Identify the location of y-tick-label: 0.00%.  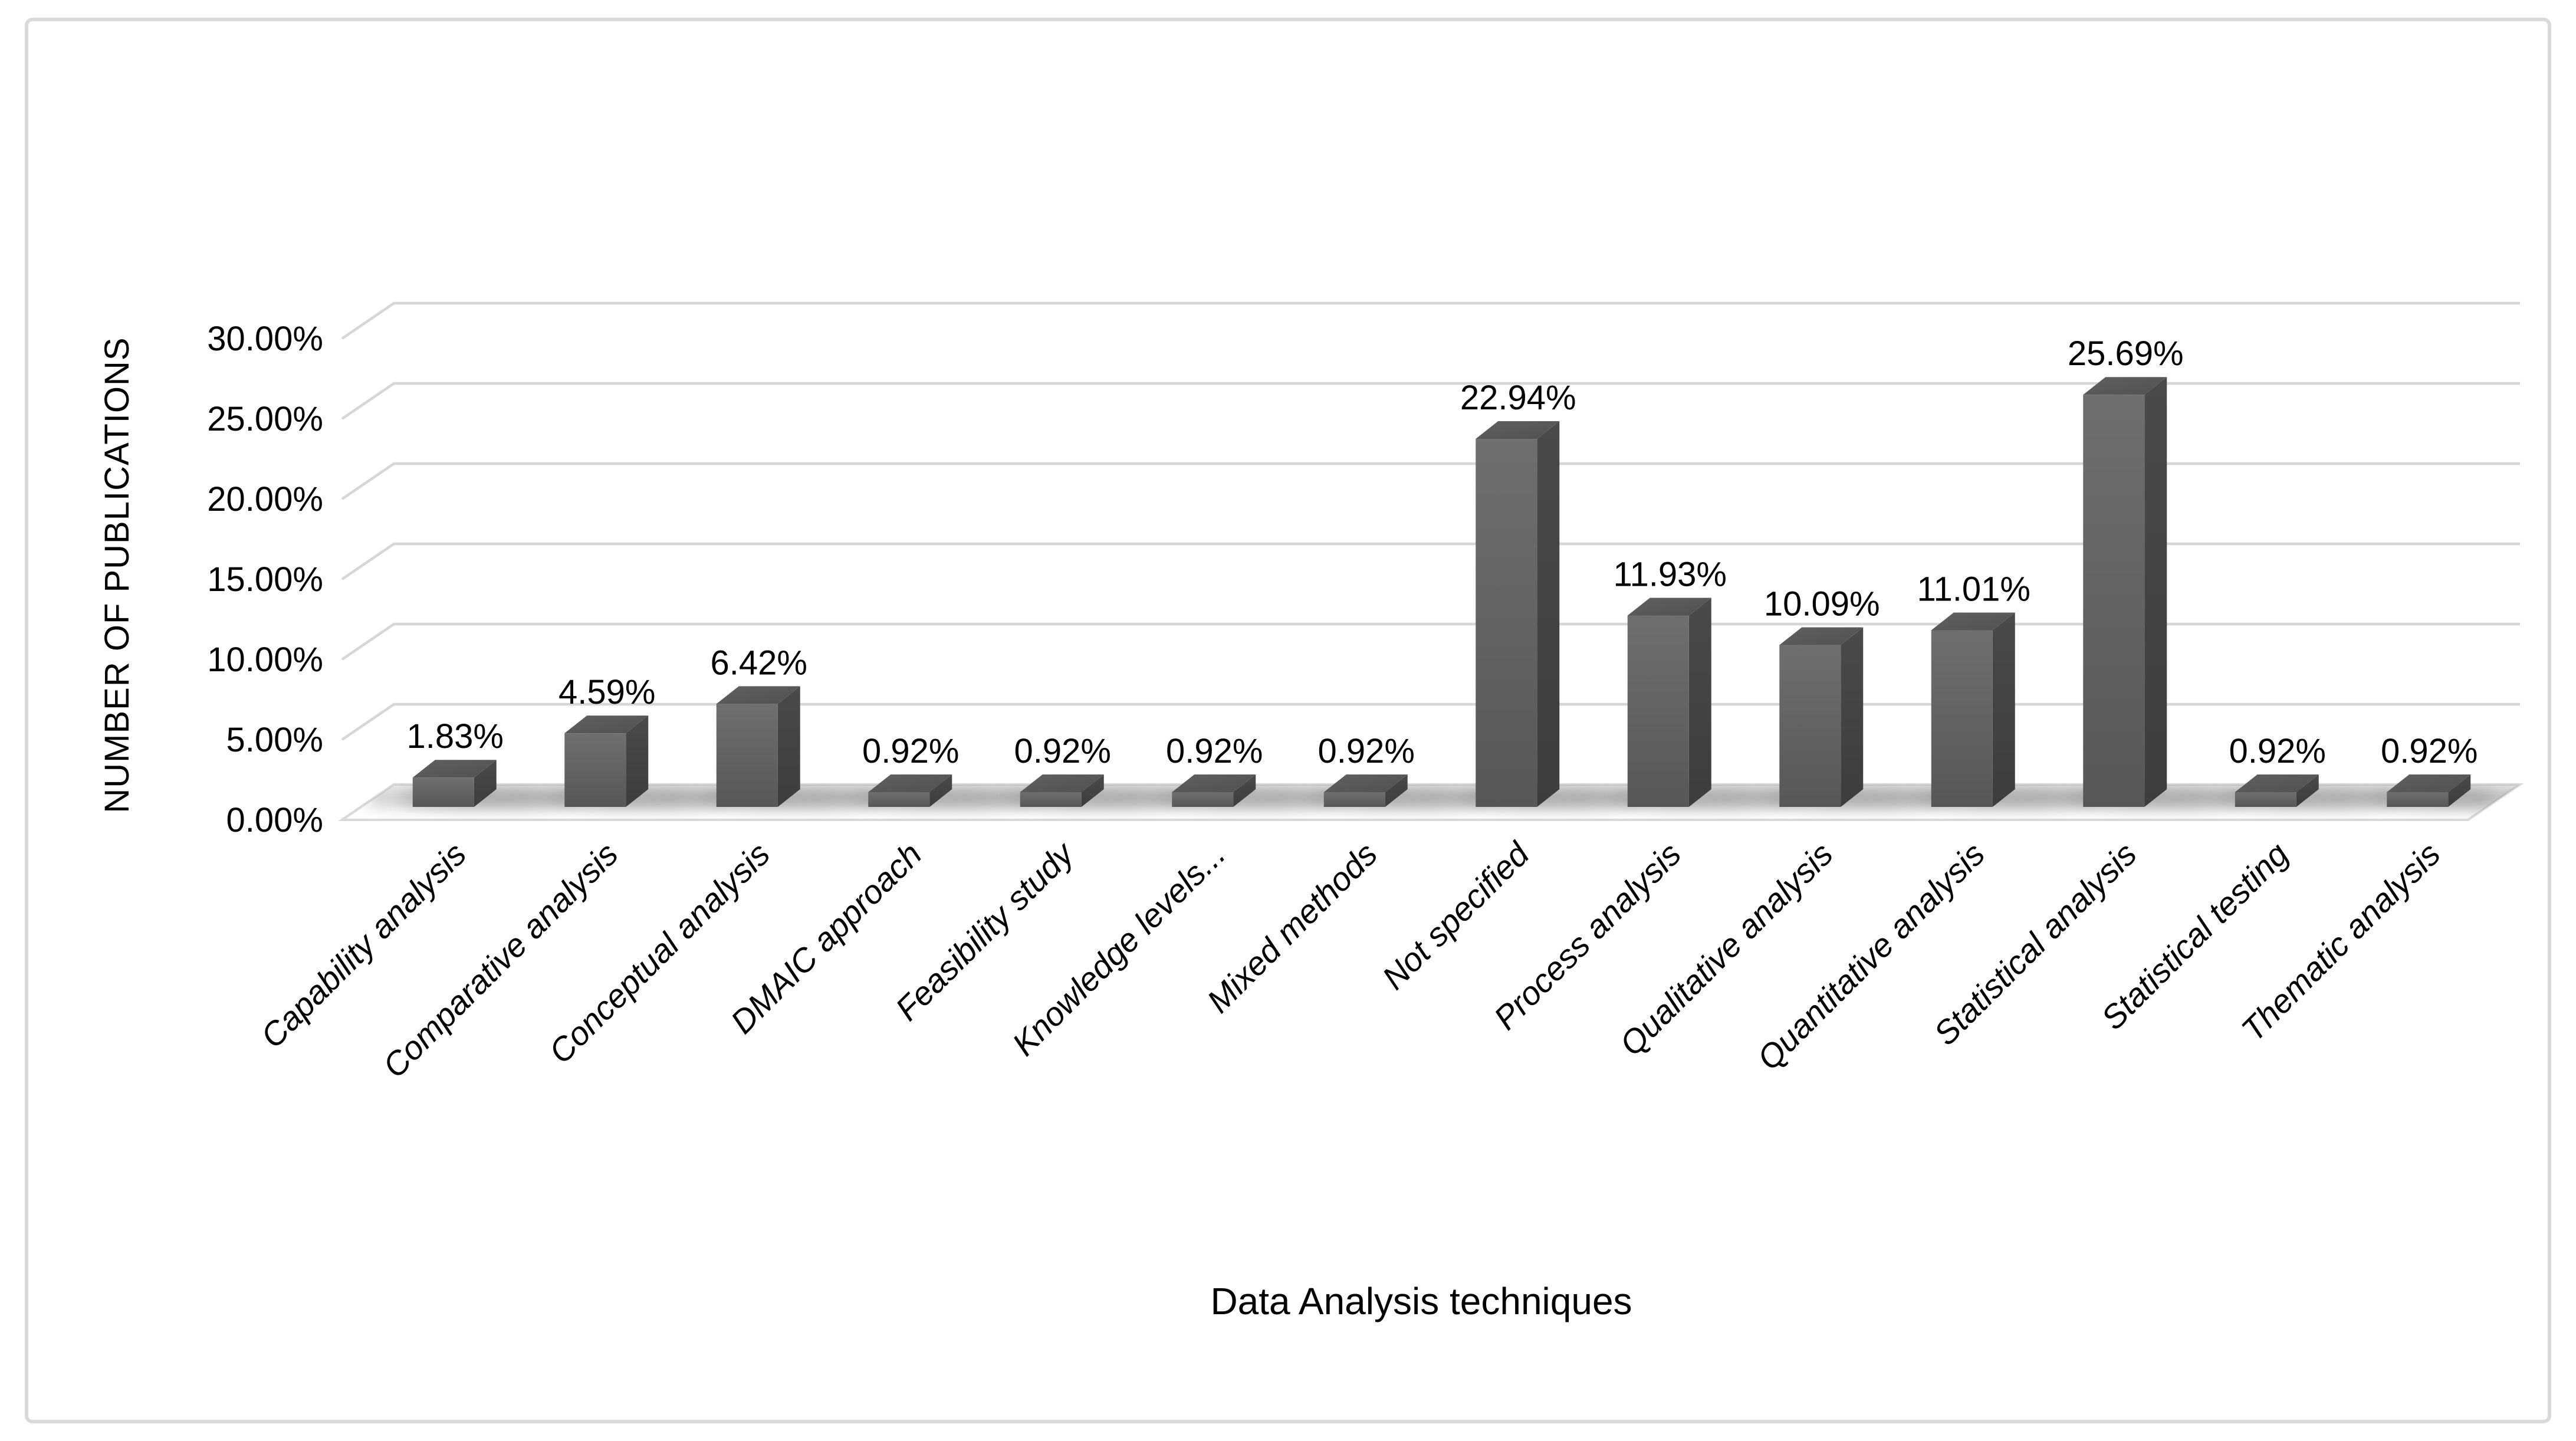
(274, 820).